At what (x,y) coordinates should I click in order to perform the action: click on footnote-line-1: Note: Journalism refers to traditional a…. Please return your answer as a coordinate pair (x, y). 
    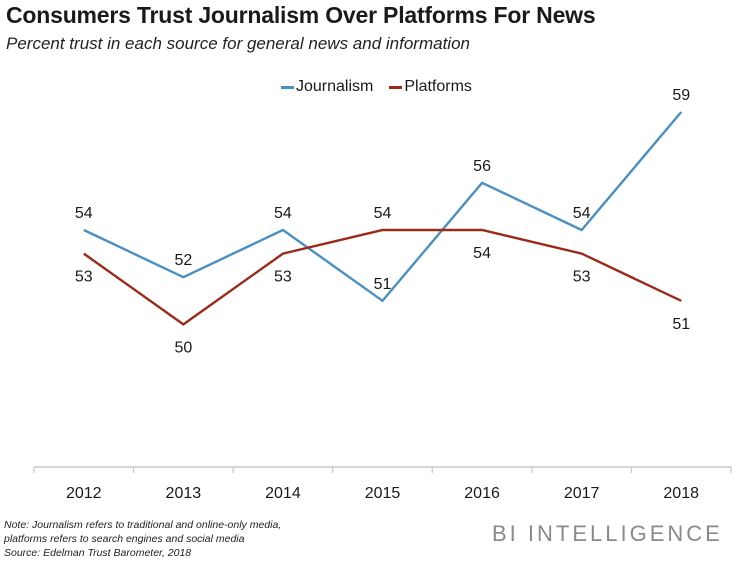
    Looking at the image, I should click on (143, 525).